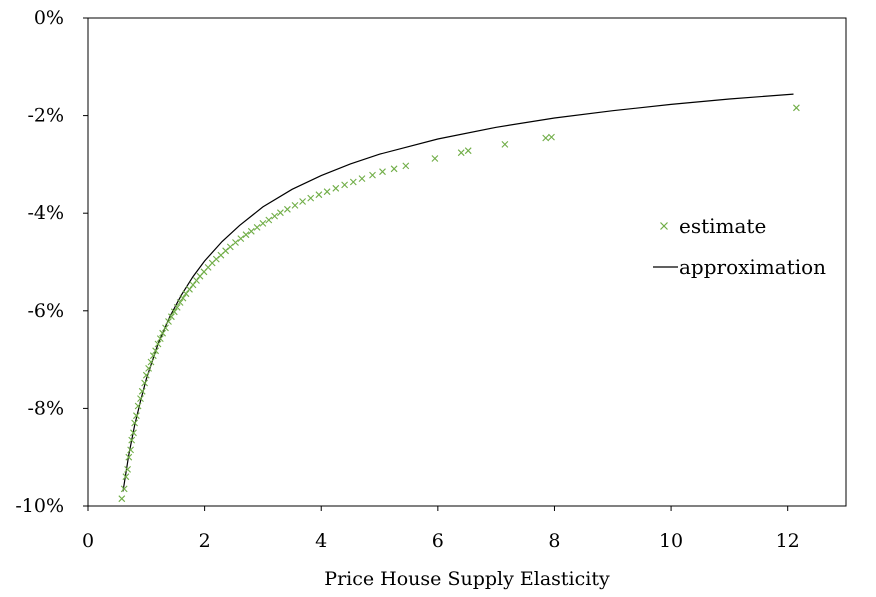  I want to click on x-tick-label: 2, so click(205, 541).